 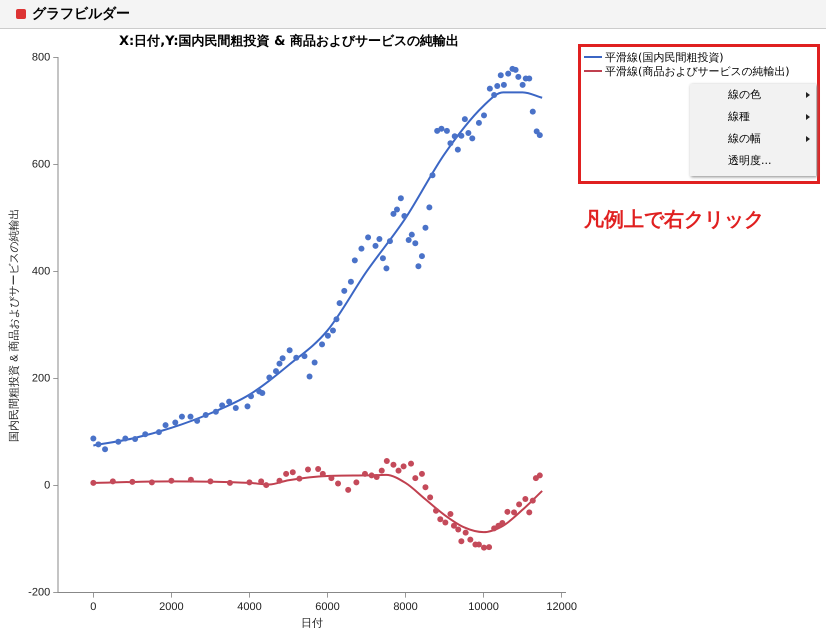 What do you see at coordinates (39, 592) in the screenshot?
I see `y-tick-label: -200` at bounding box center [39, 592].